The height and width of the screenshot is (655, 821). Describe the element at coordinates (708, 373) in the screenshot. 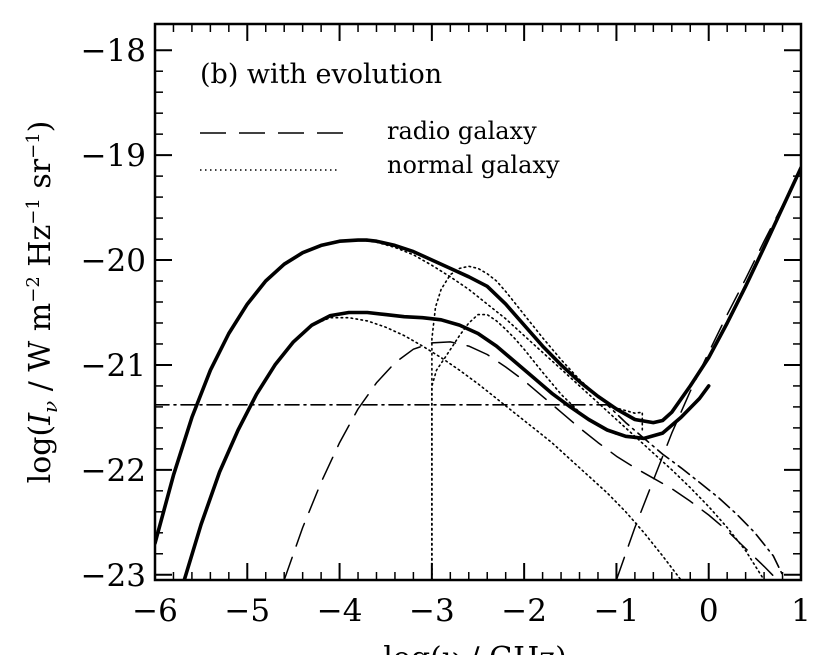

I see `series-line-8-dashed` at that location.